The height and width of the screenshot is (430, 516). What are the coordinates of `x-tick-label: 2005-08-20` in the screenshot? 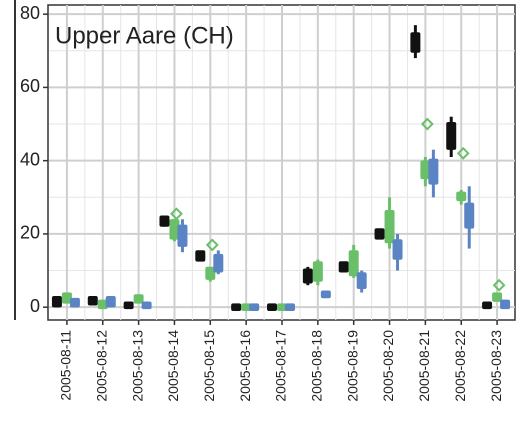 It's located at (388, 366).